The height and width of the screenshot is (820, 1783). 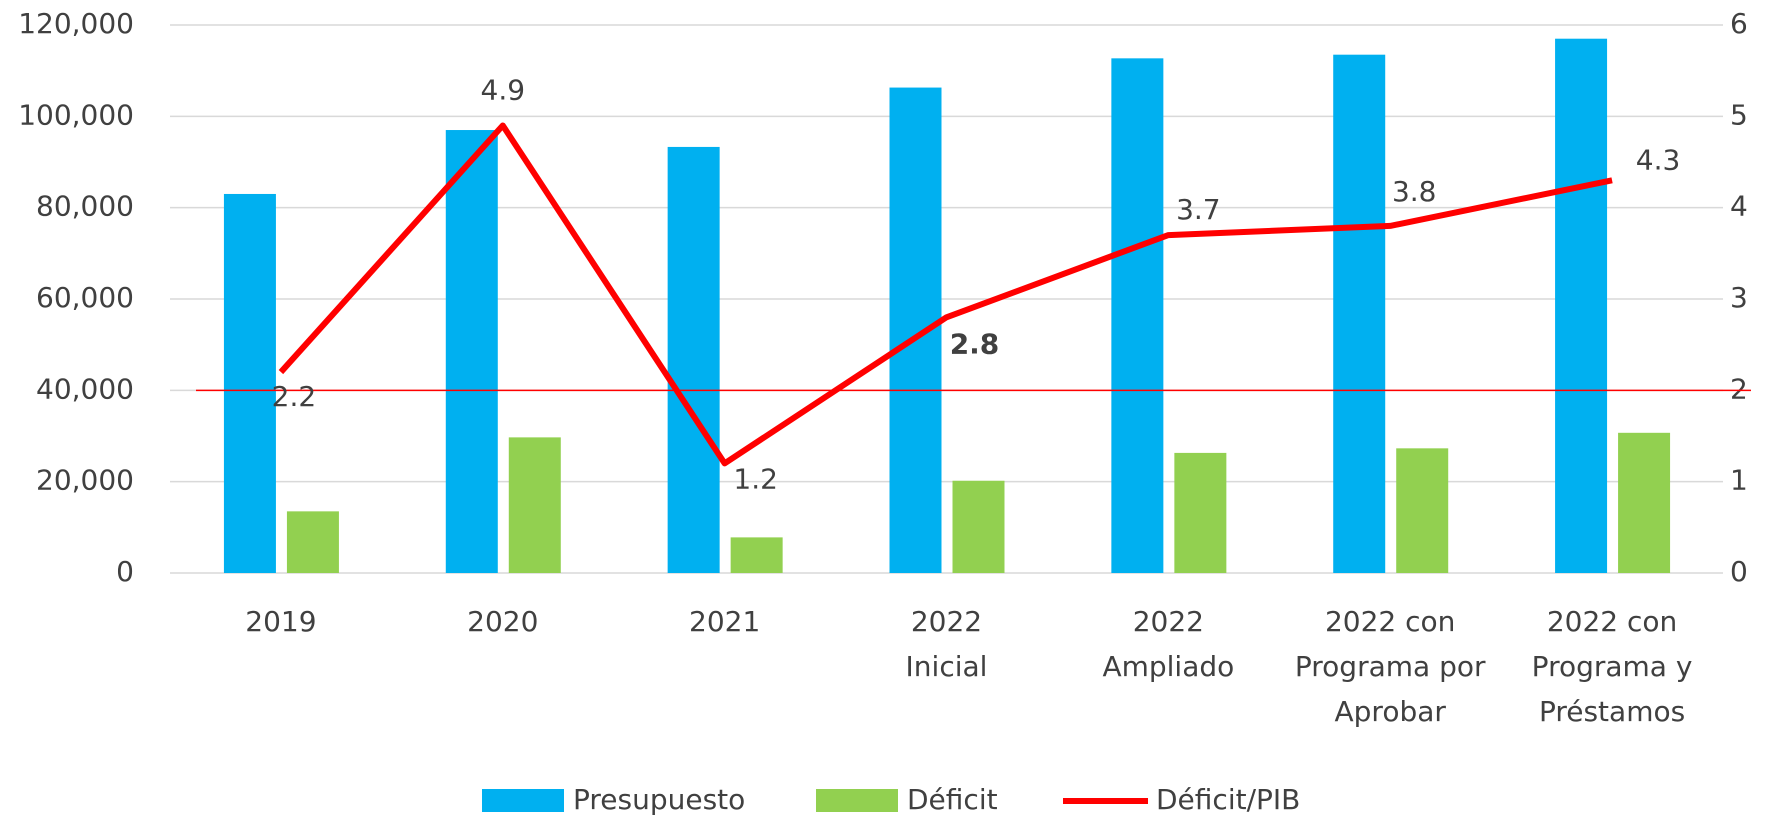 What do you see at coordinates (1739, 297) in the screenshot?
I see `y2-tick-label: 3` at bounding box center [1739, 297].